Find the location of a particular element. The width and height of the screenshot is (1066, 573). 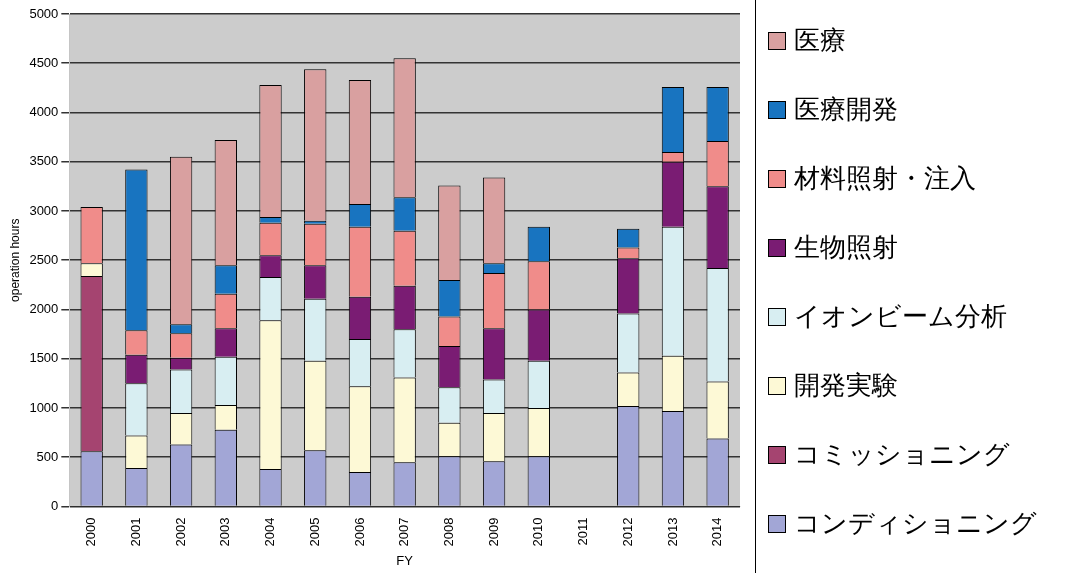

legend-label: 医療 is located at coordinates (820, 40).